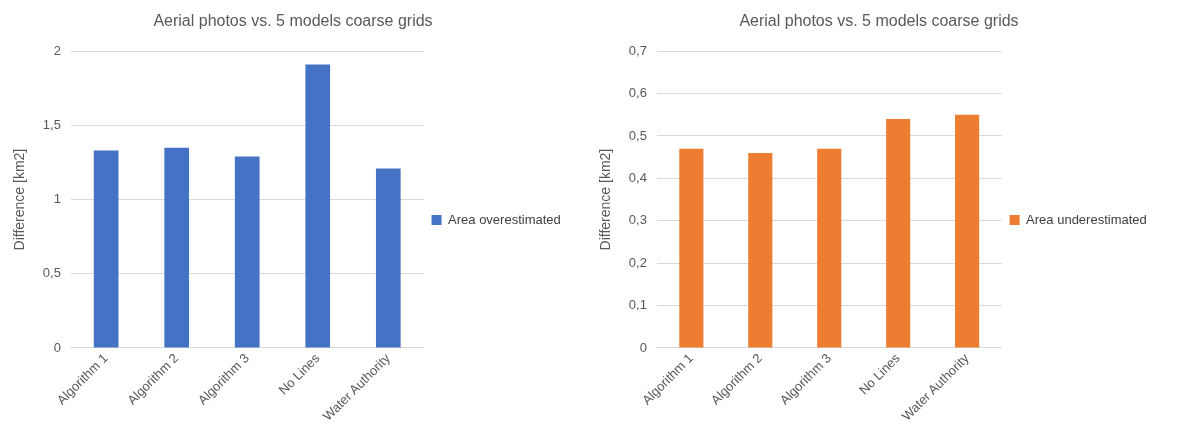  Describe the element at coordinates (637, 220) in the screenshot. I see `y-tick-label: 0,3` at that location.